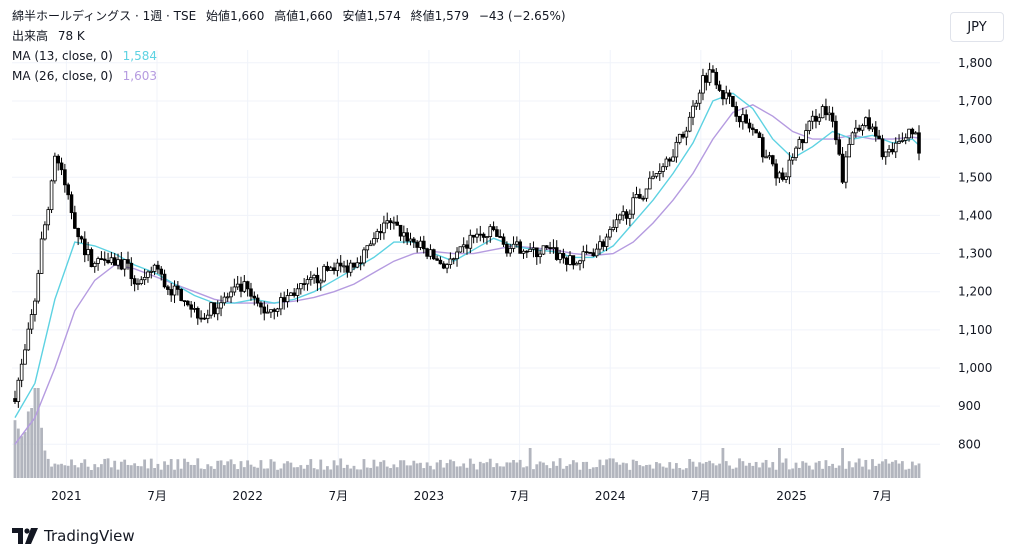 This screenshot has width=1024, height=558. Describe the element at coordinates (289, 76) in the screenshot. I see `ma26-row: MA (26, close, 0) 1,603` at that location.